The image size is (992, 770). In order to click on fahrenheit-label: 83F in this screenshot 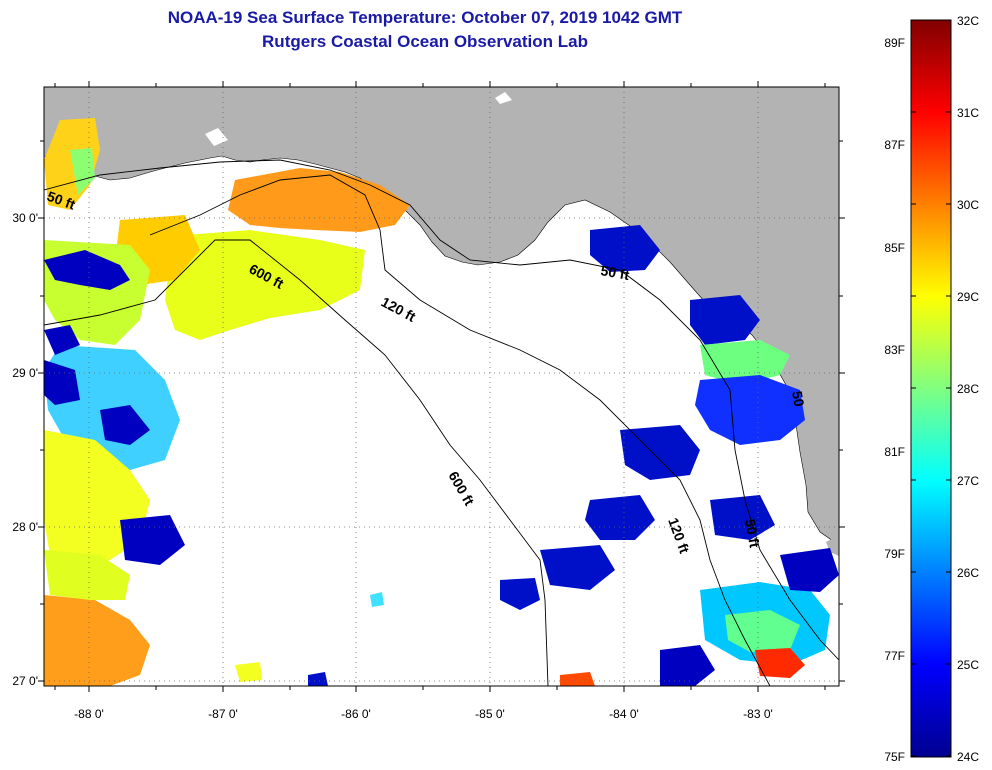, I will do `click(894, 350)`.